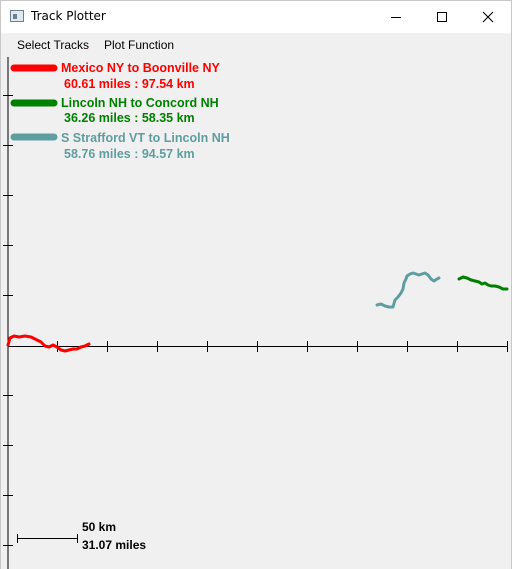 The image size is (512, 569). I want to click on close-icon, so click(488, 17).